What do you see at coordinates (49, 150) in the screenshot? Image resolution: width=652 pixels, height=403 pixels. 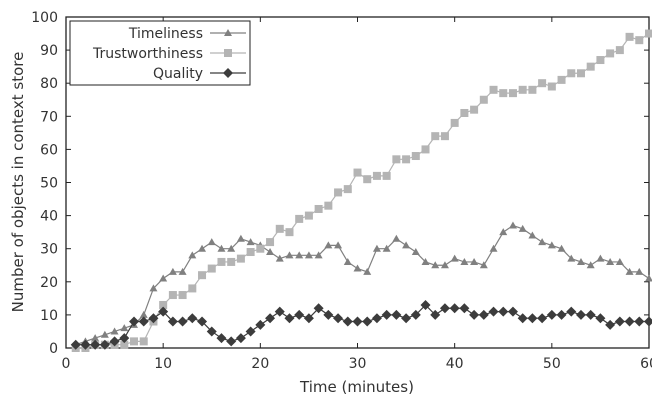 I see `y-tick-label: 60` at bounding box center [49, 150].